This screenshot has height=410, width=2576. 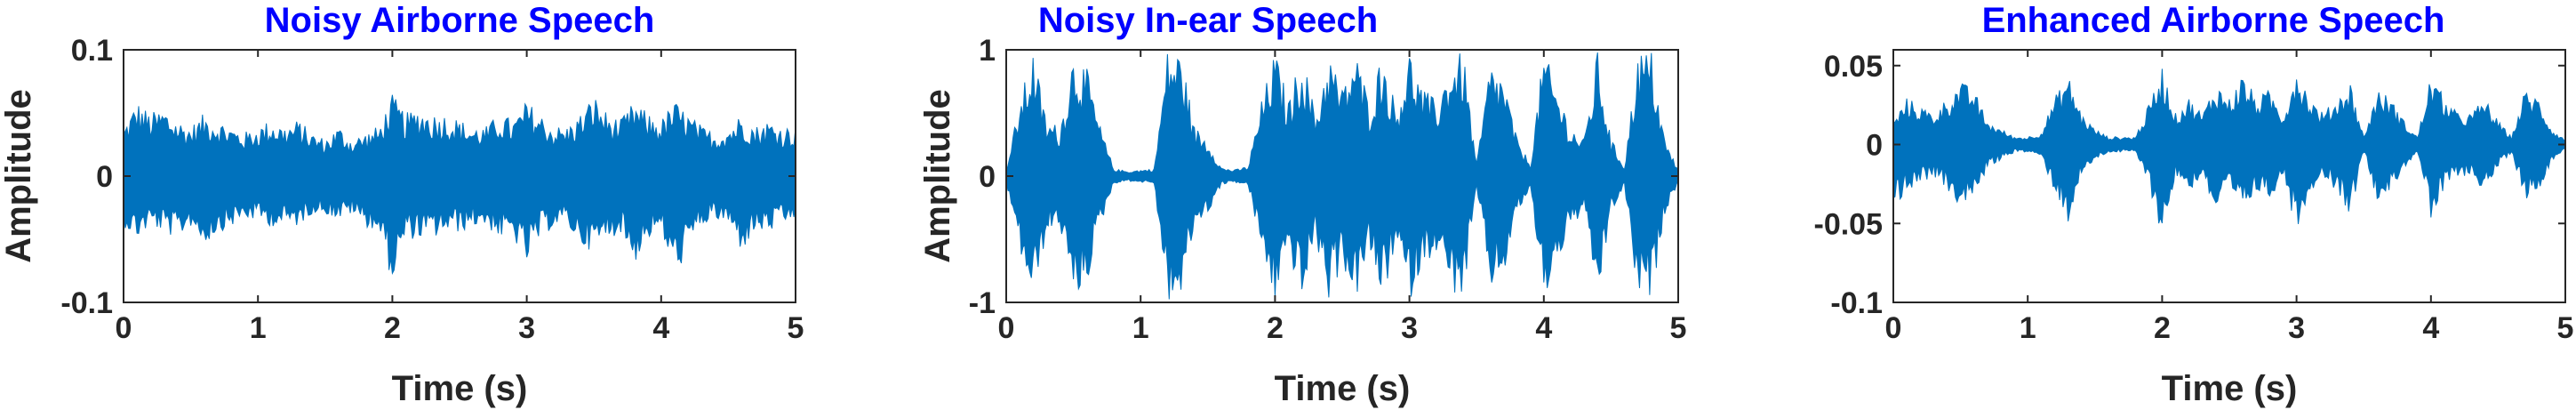 I want to click on chart-title: Enhanced Airborne Speech, so click(x=2213, y=20).